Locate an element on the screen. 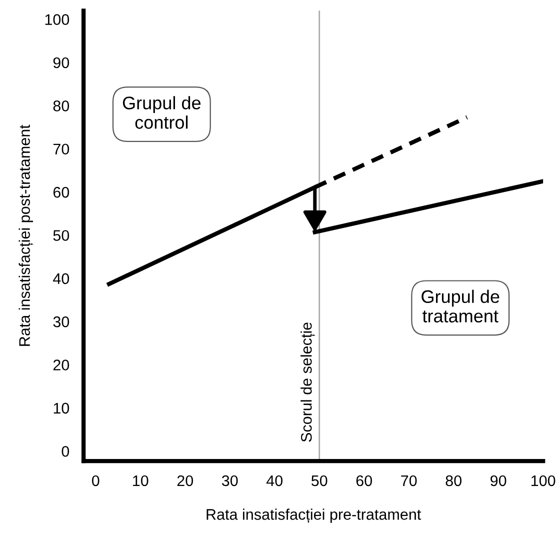 This screenshot has width=557, height=533. x-tick-label: 60 is located at coordinates (364, 480).